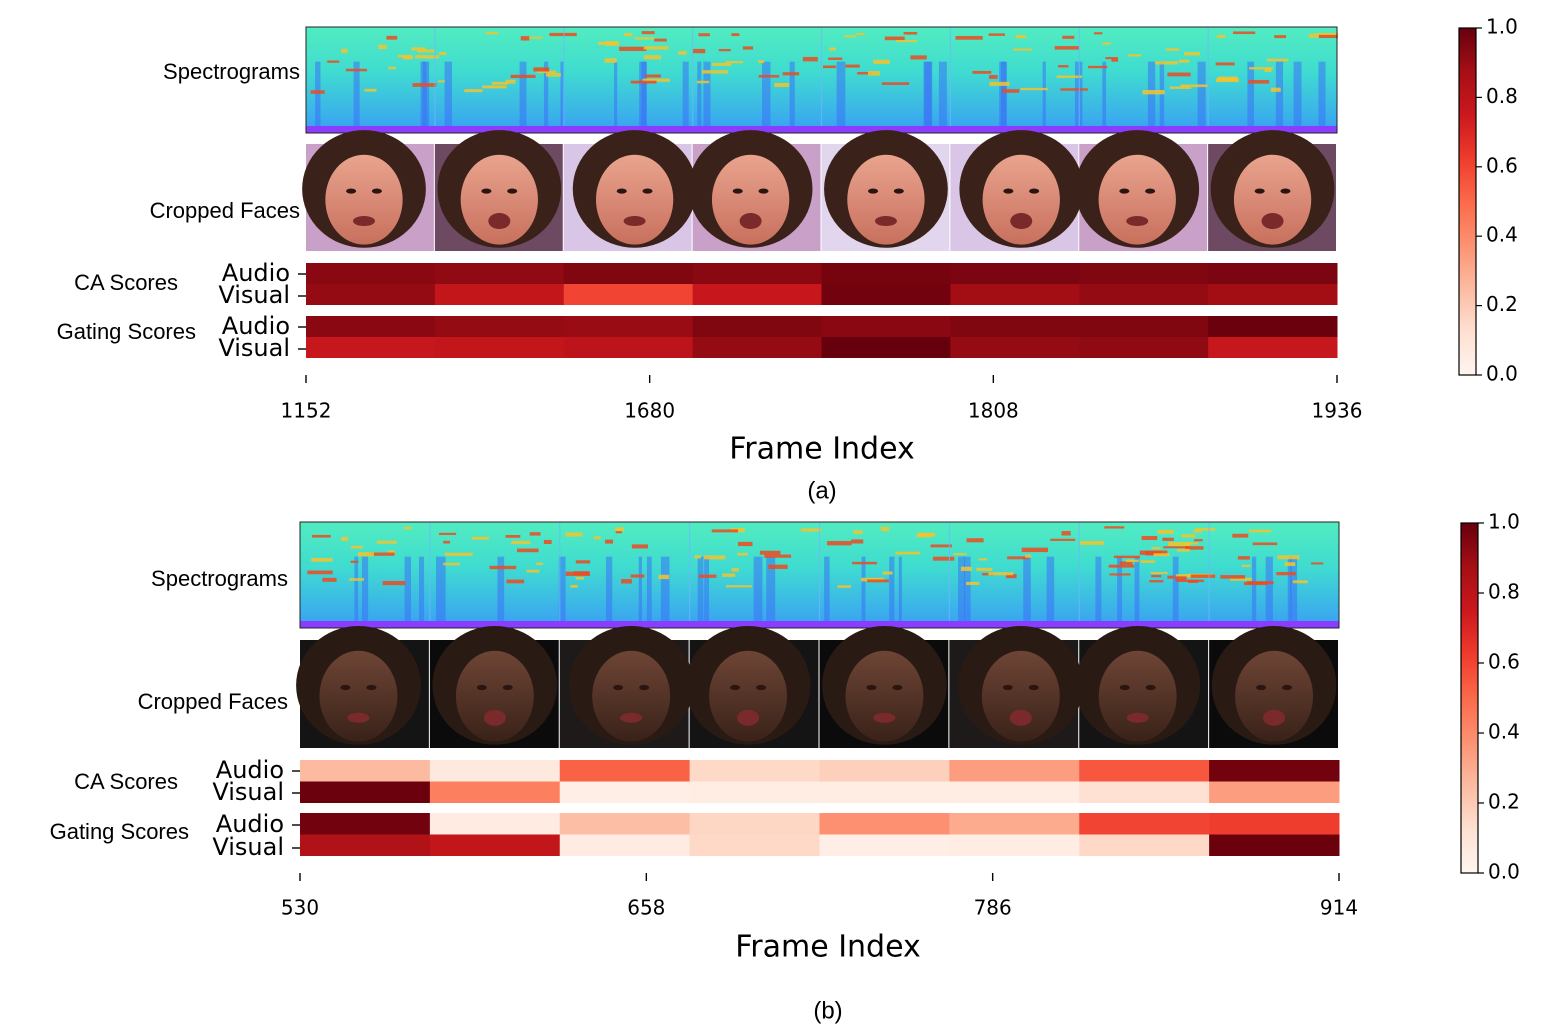 The width and height of the screenshot is (1551, 1026). Describe the element at coordinates (256, 326) in the screenshot. I see `gating-audio-label: Audio` at that location.